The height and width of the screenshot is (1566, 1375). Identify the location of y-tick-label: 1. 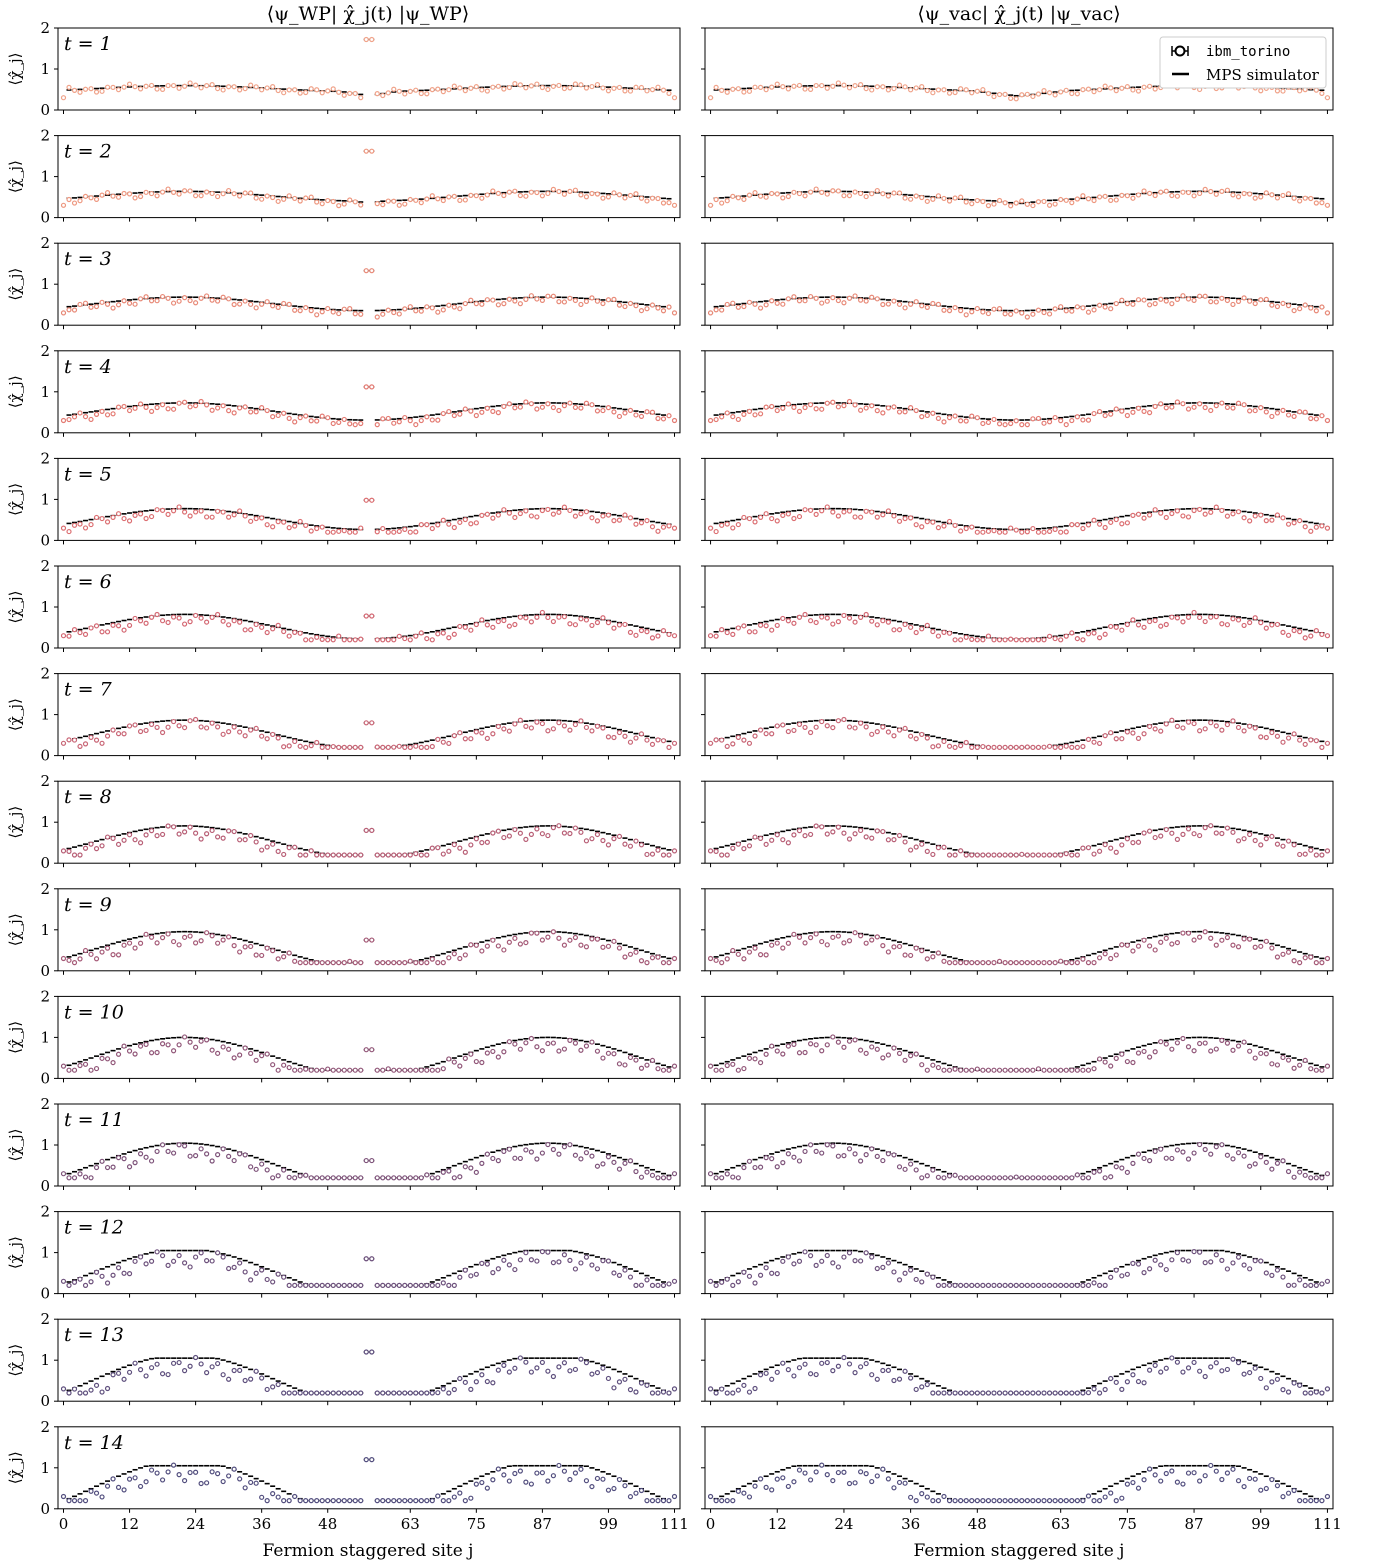
(45, 607).